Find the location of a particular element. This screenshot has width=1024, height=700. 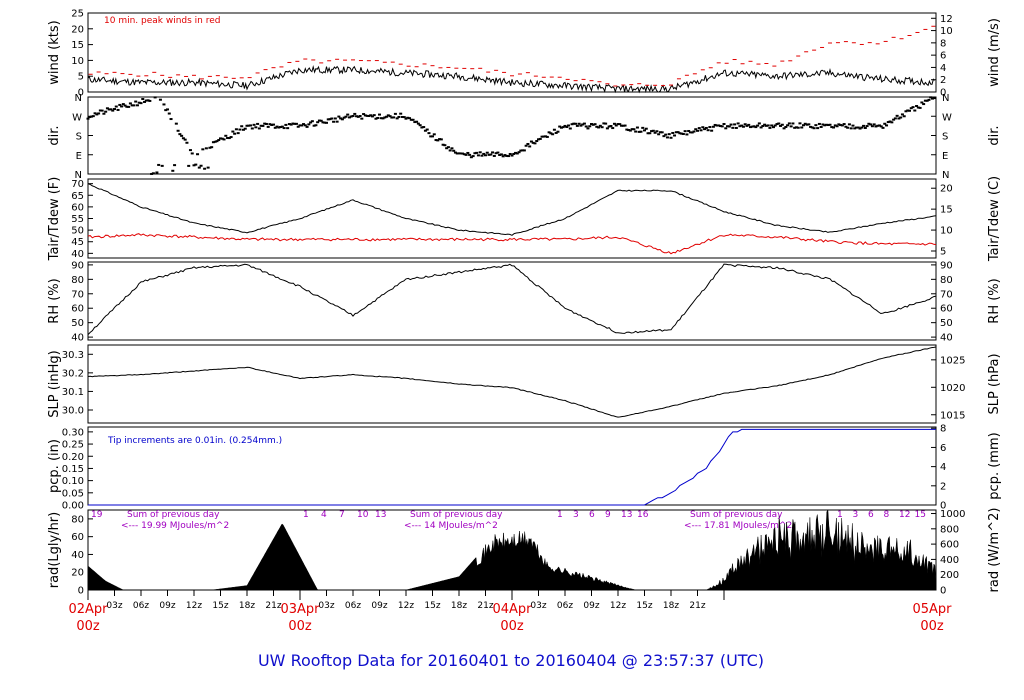

rad-hour-mark: 7 is located at coordinates (342, 515).